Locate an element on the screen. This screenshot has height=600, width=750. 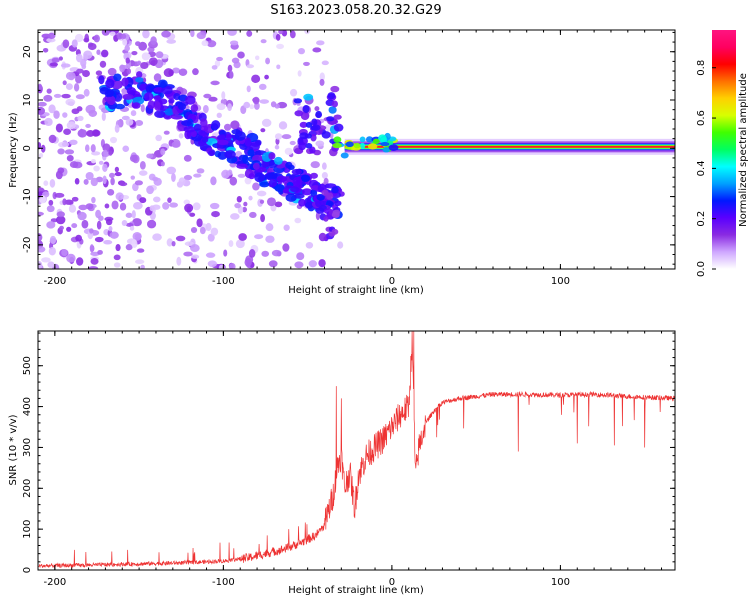
snr-x-label: Height of straight line (km) is located at coordinates (356, 590).